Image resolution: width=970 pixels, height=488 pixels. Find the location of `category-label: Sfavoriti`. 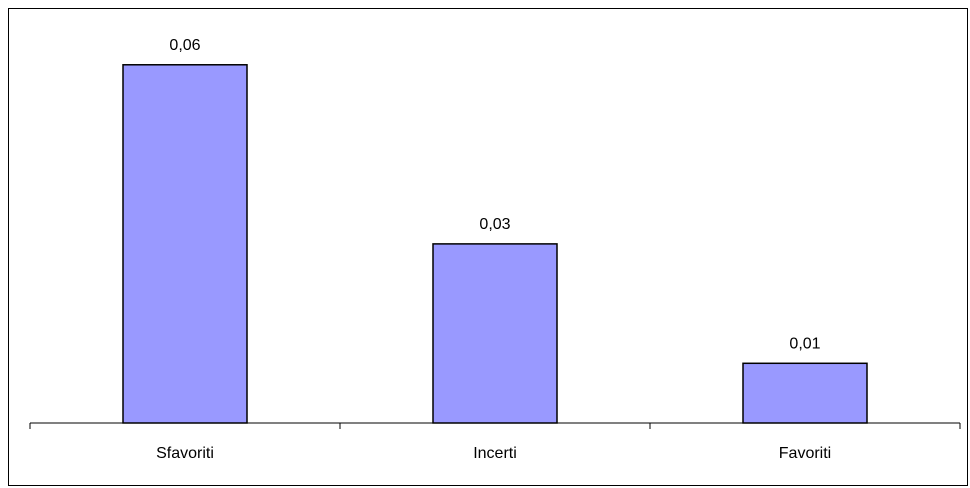

category-label: Sfavoriti is located at coordinates (185, 453).